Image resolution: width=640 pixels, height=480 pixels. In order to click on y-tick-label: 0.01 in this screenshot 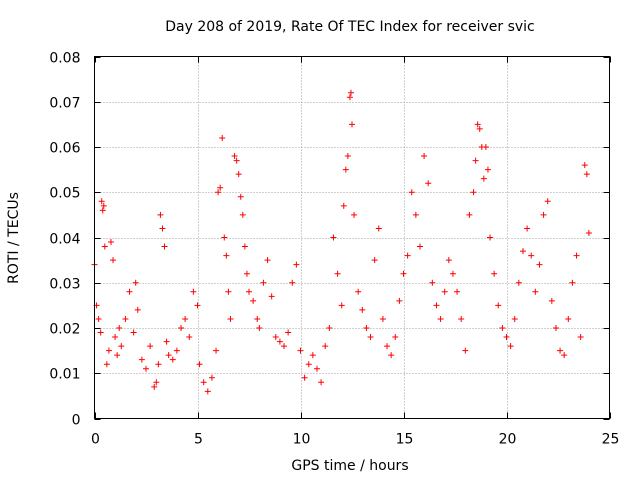, I will do `click(64, 375)`.